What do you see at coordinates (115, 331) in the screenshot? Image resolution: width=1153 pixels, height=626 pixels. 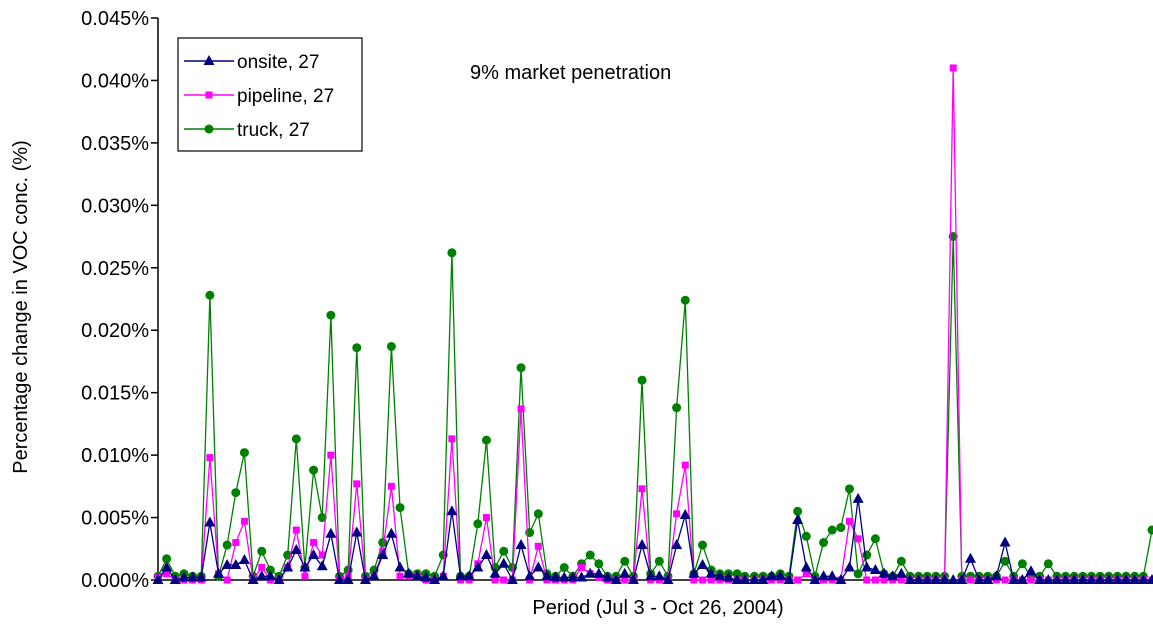 I see `y-tick-label: 0.020%` at bounding box center [115, 331].